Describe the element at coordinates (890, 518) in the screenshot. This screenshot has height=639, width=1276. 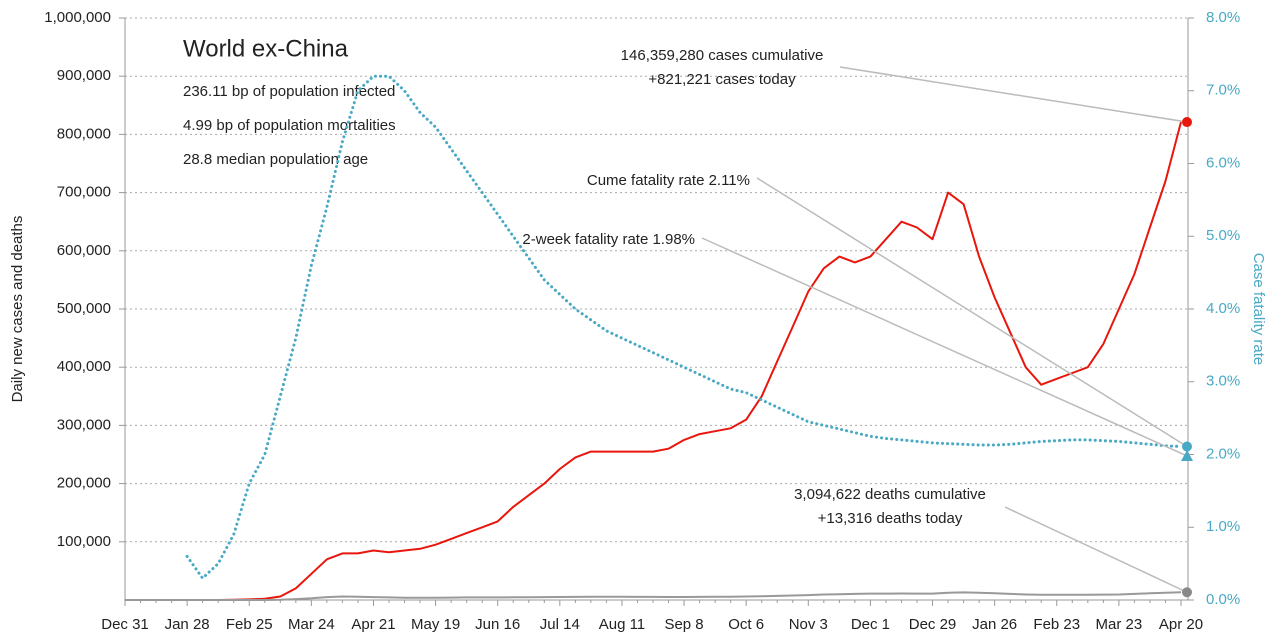
I see `annotation-text: +13,316 deaths today` at that location.